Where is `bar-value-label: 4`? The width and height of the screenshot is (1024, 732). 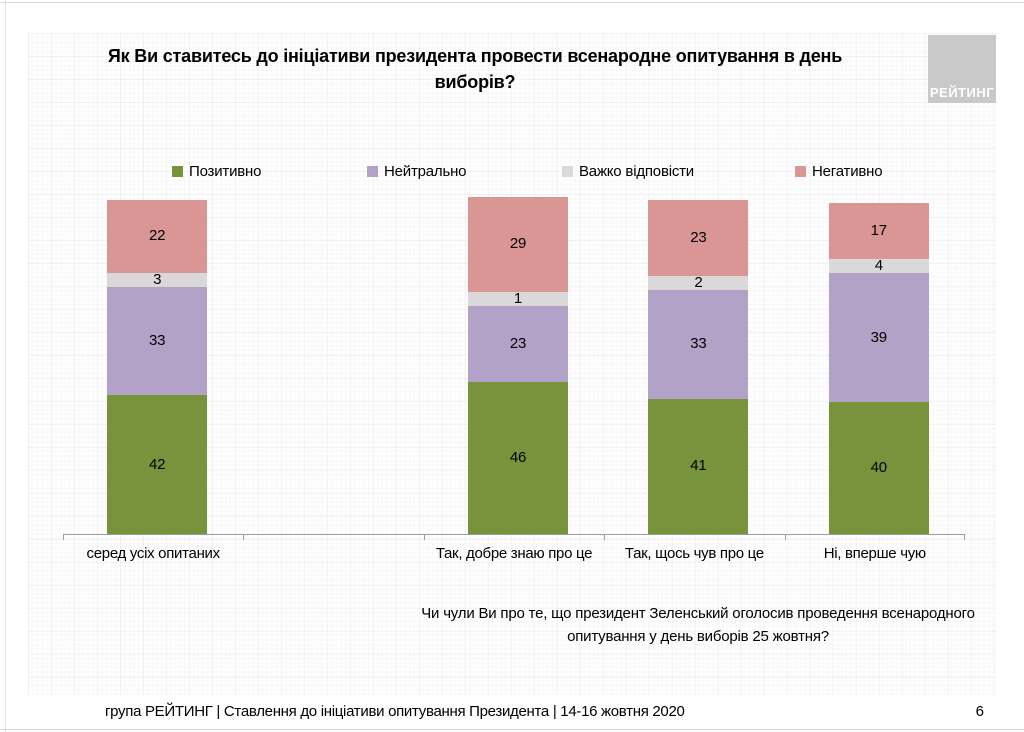 bar-value-label: 4 is located at coordinates (878, 266).